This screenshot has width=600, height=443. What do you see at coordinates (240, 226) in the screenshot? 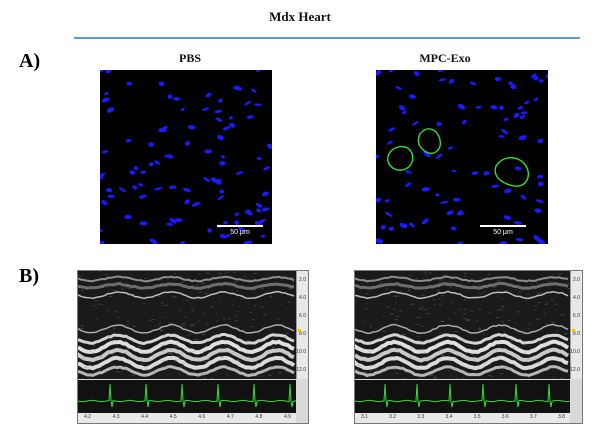
I see `pbs-scale-bar` at bounding box center [240, 226].